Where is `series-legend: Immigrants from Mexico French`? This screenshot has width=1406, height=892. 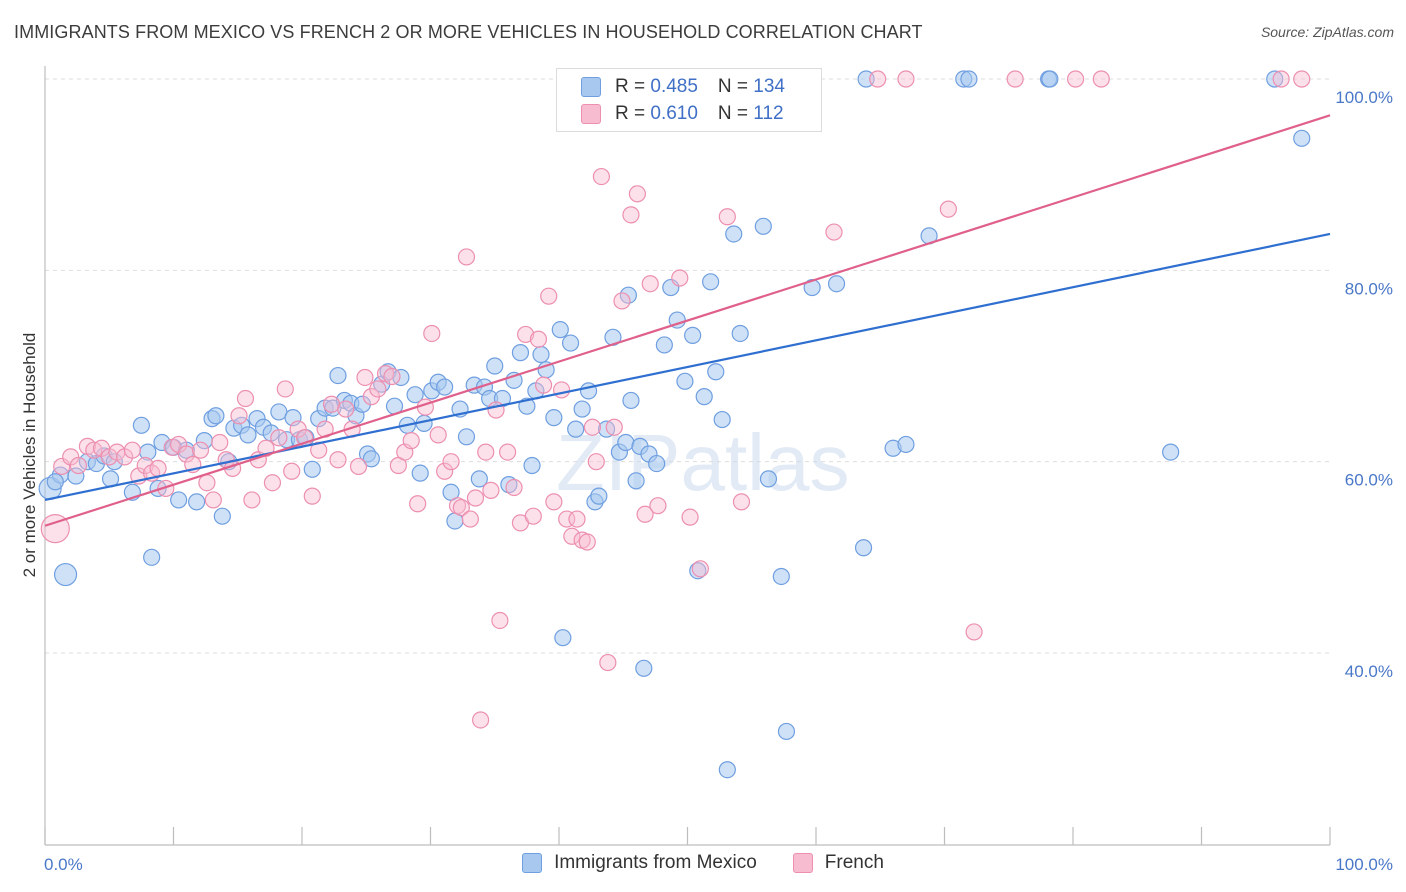 series-legend: Immigrants from Mexico French is located at coordinates (703, 863).